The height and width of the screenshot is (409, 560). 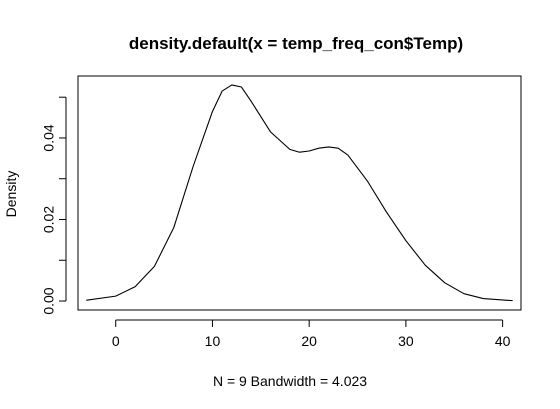 I want to click on y-axis-tick-label: 0.04, so click(x=49, y=137).